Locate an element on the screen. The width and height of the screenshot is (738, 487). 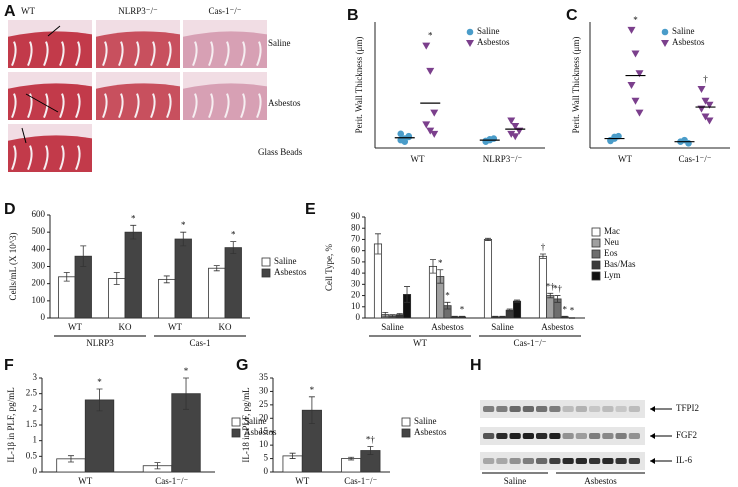
y-axis-title: Perit. Wall Thickness (μm) is located at coordinates (359, 85).